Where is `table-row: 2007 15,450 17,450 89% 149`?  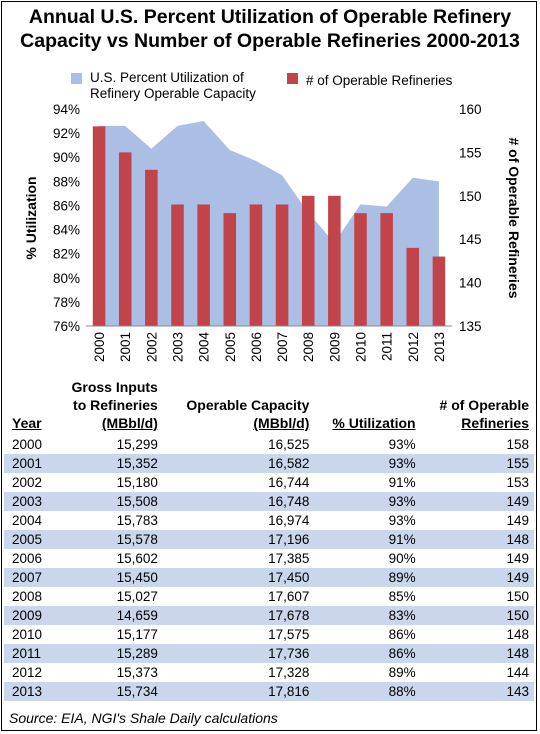
table-row: 2007 15,450 17,450 89% 149 is located at coordinates (269, 577).